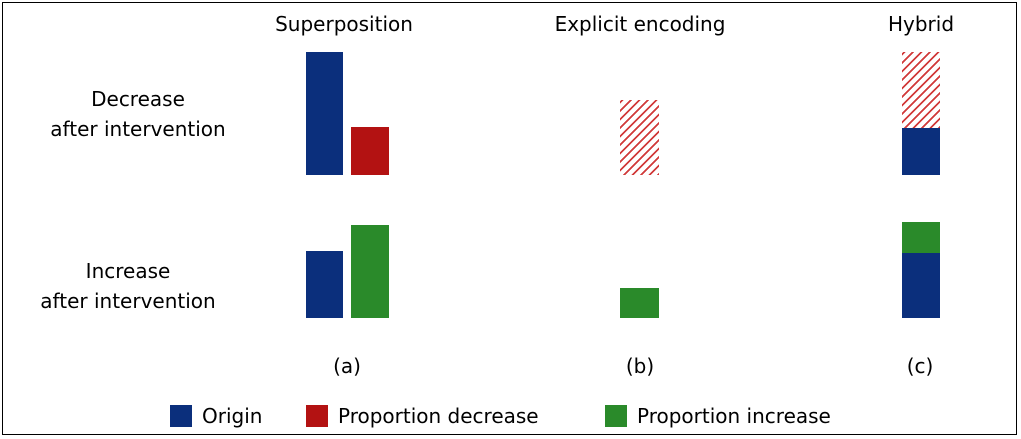 The image size is (1021, 439). I want to click on row-label-increase-line1: Increase, so click(128, 271).